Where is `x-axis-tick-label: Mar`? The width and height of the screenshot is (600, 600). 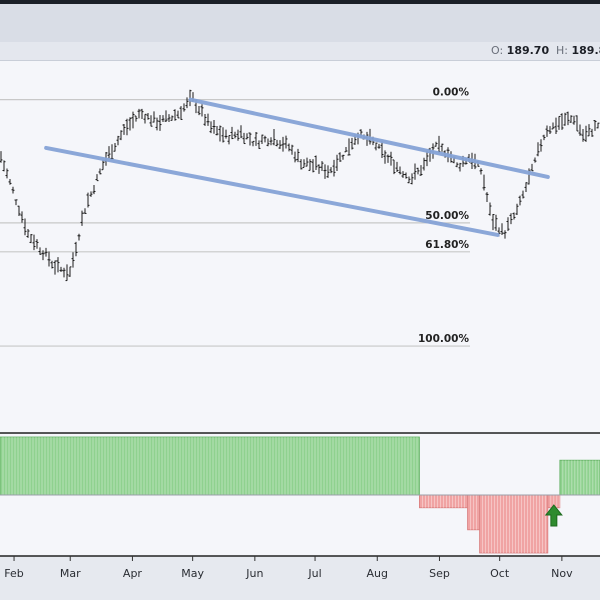 x-axis-tick-label: Mar is located at coordinates (70, 573).